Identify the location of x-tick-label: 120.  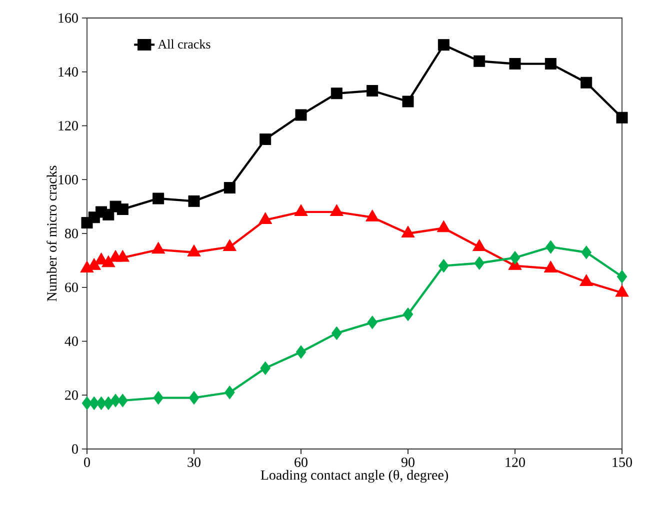
(515, 462).